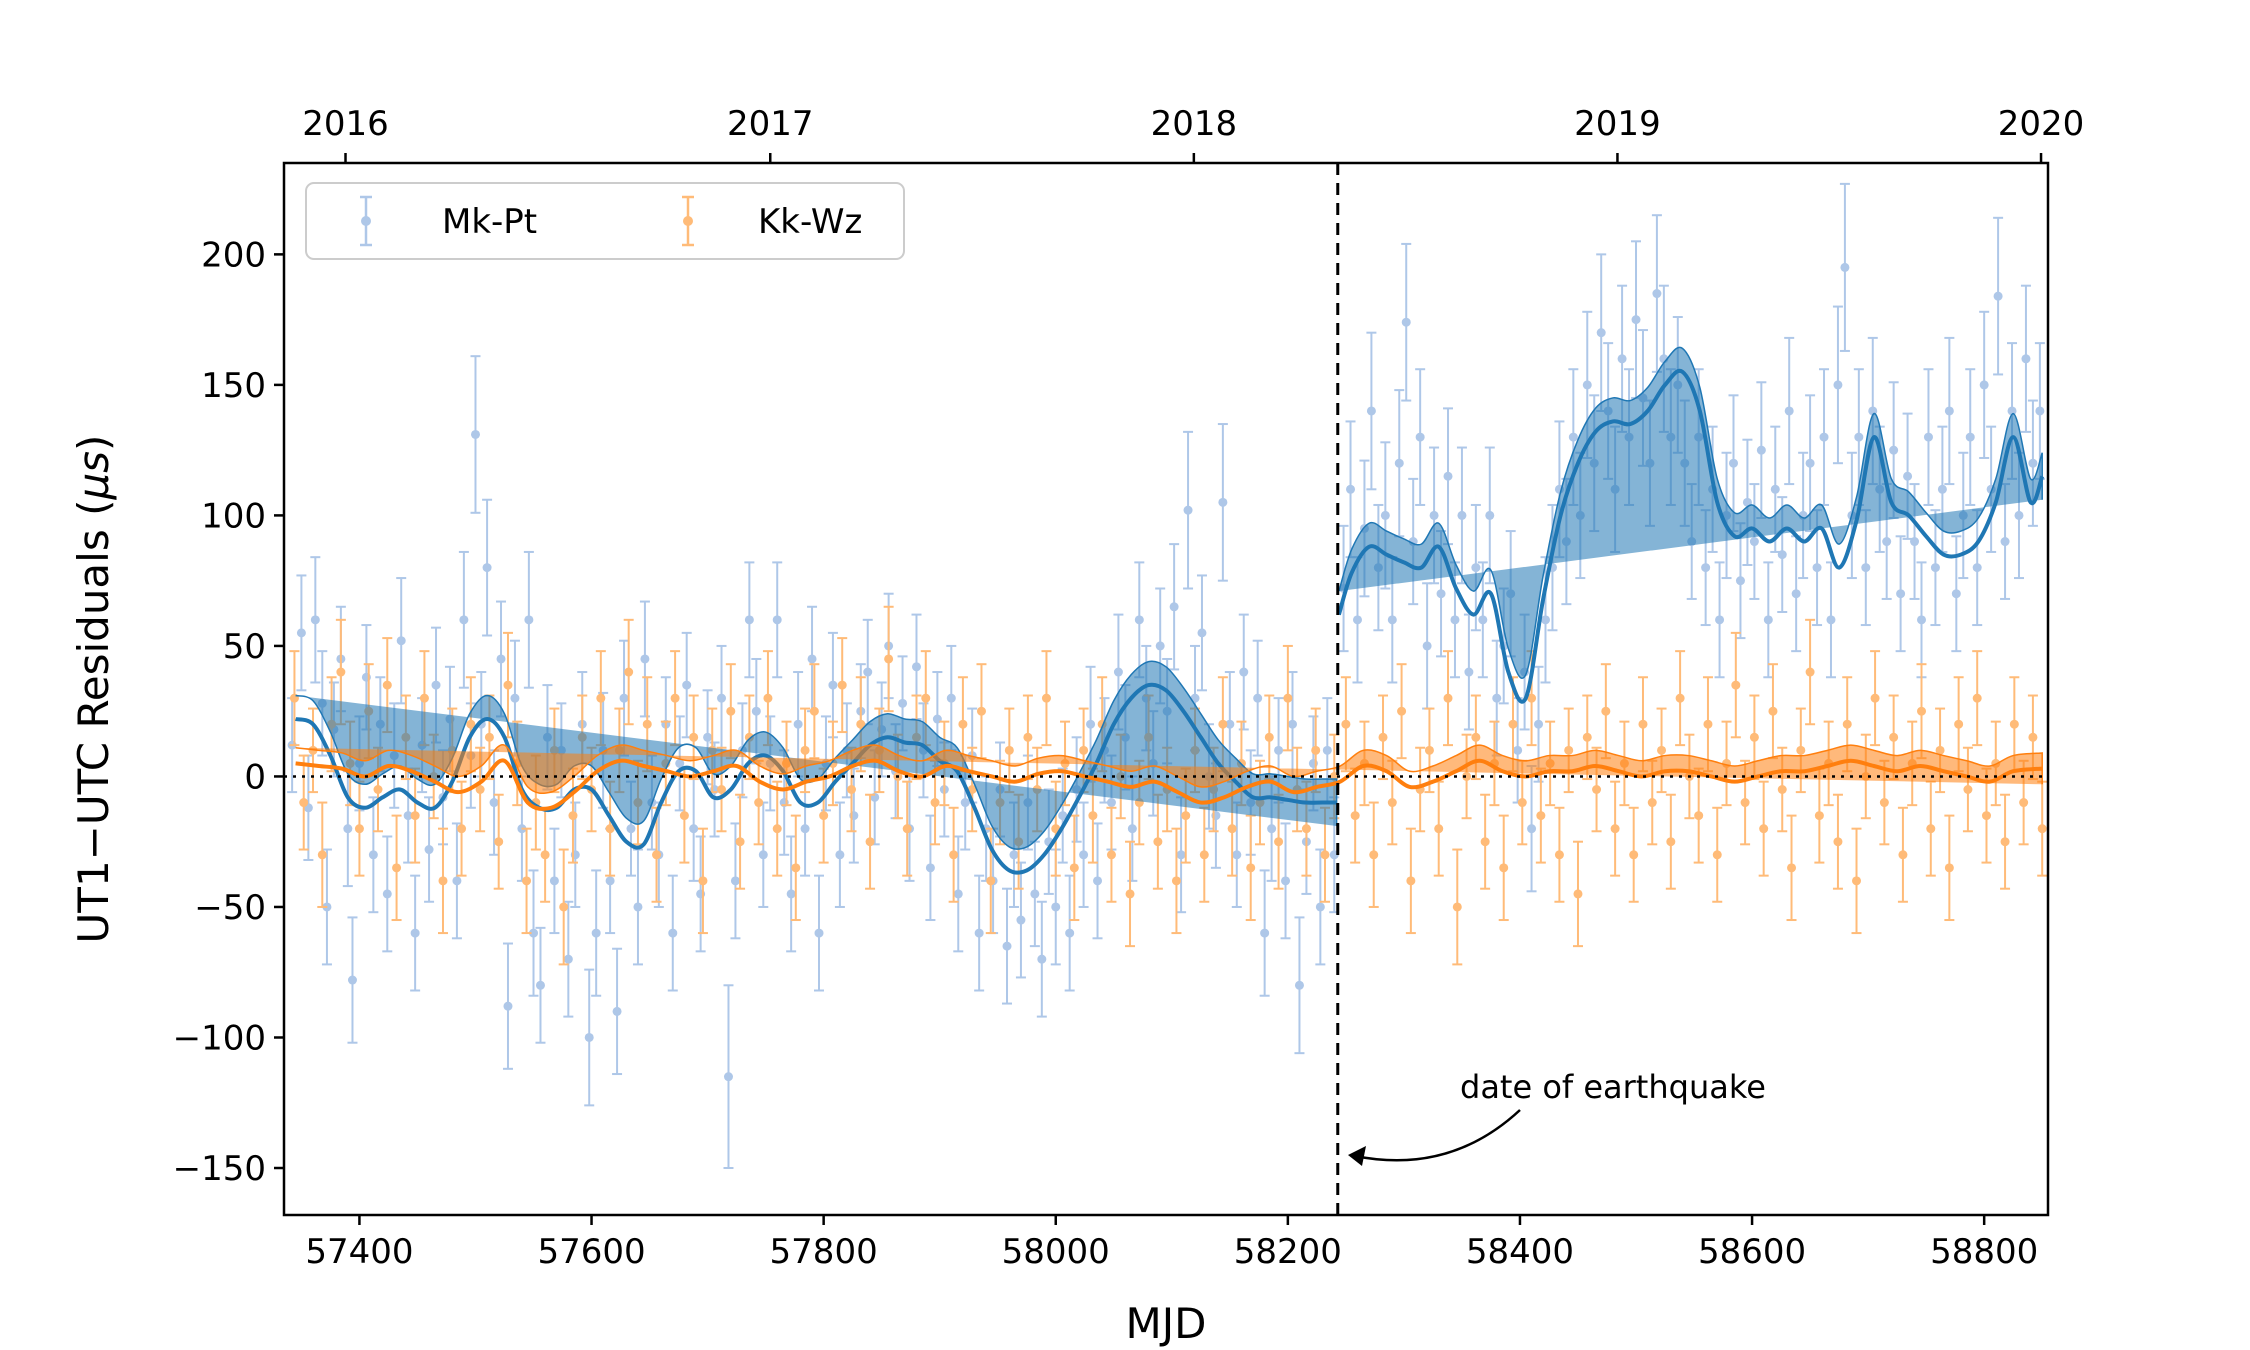 This screenshot has width=2250, height=1350. I want to click on top-tick-label-1: 2017, so click(770, 124).